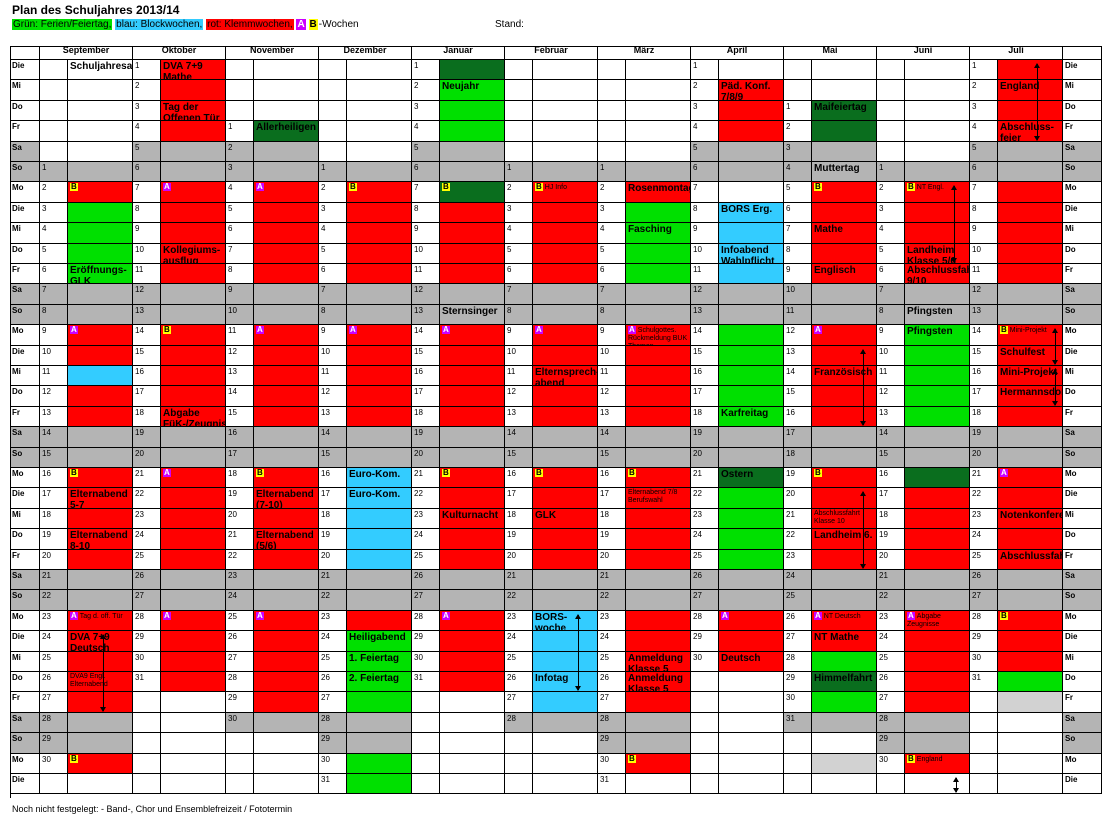 The height and width of the screenshot is (824, 1112). What do you see at coordinates (891, 355) in the screenshot?
I see `day-number: 10` at bounding box center [891, 355].